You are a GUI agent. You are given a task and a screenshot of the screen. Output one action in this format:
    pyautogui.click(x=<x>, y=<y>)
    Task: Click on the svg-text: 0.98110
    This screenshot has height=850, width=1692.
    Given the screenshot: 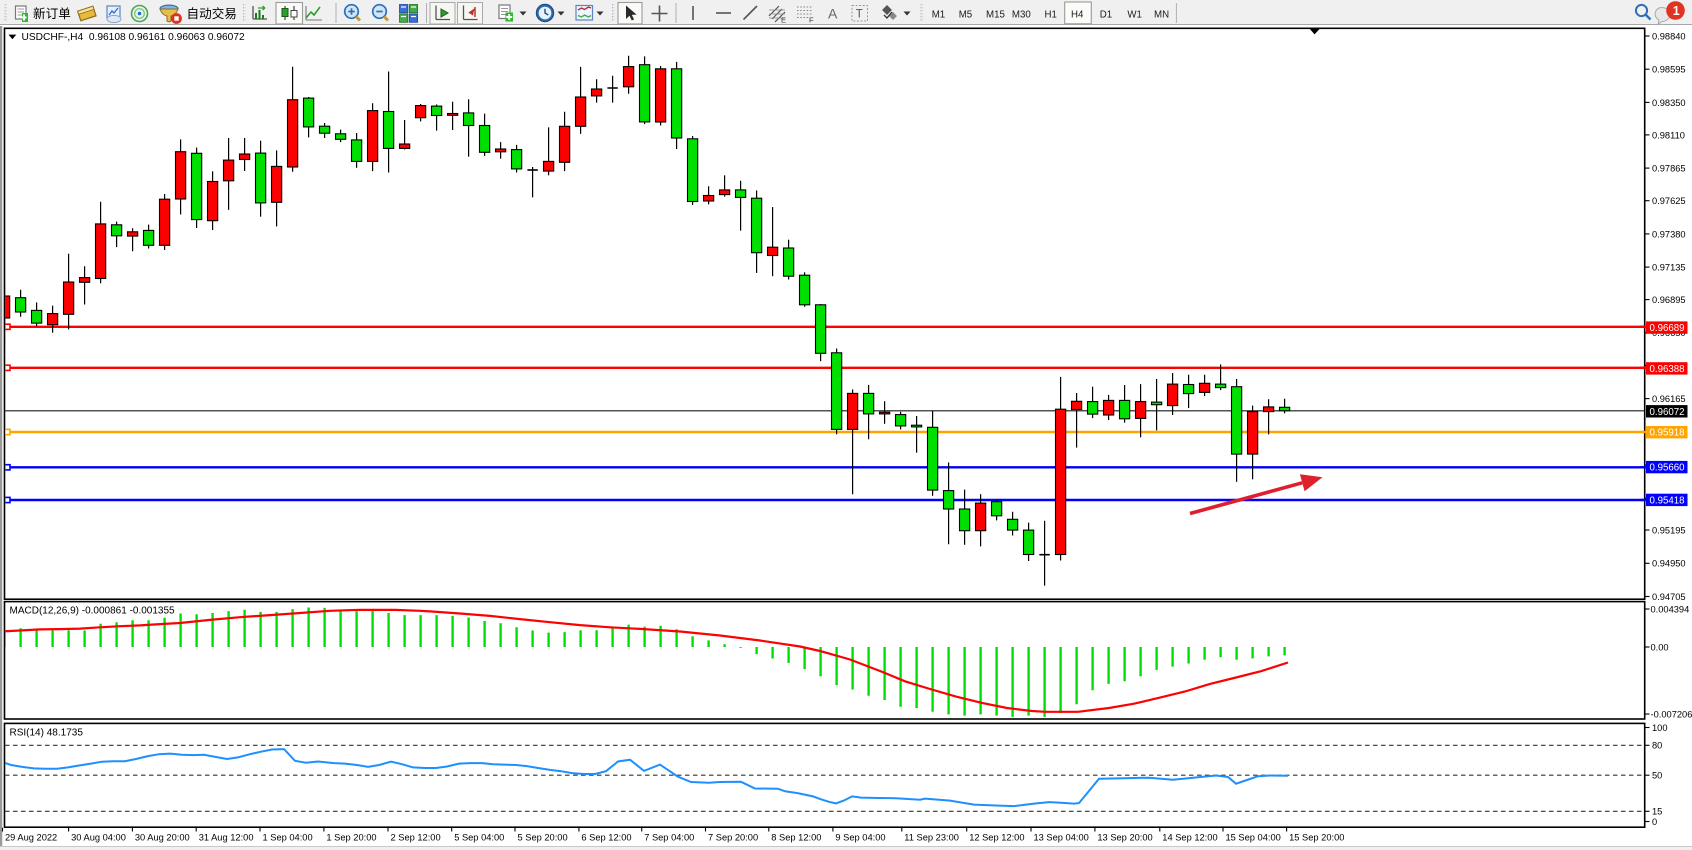 What is the action you would take?
    pyautogui.click(x=1668, y=135)
    